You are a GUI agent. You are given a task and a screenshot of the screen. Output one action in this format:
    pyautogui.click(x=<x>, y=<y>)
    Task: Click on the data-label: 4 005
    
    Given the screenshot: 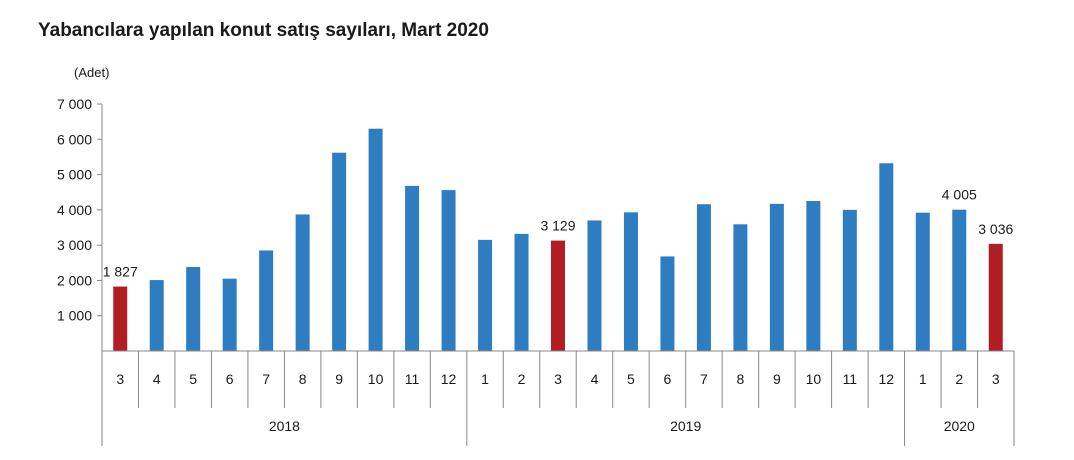 What is the action you would take?
    pyautogui.click(x=959, y=195)
    